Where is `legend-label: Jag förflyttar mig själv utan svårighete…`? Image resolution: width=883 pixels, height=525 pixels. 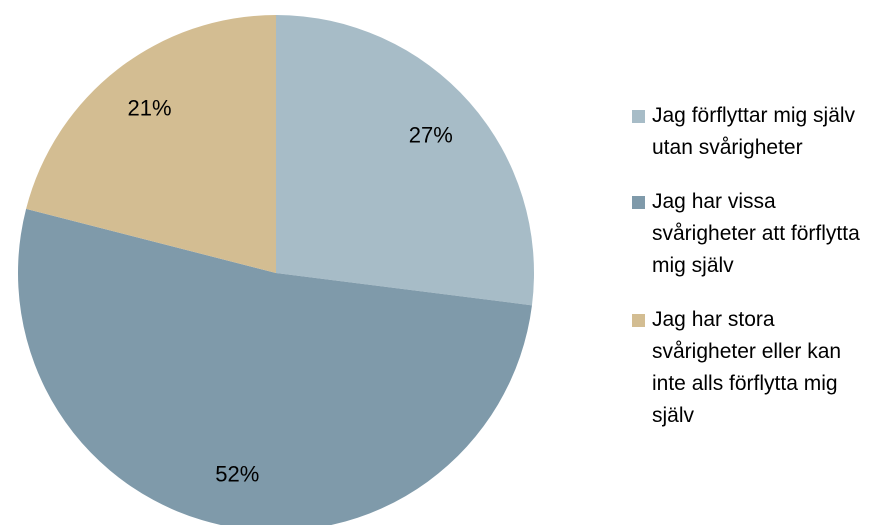
legend-label: Jag förflyttar mig själv utan svårighete… is located at coordinates (754, 131).